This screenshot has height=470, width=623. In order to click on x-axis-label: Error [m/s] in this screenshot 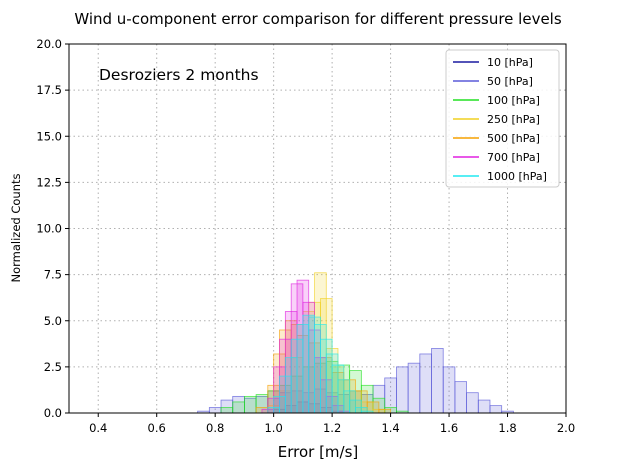, I will do `click(318, 452)`.